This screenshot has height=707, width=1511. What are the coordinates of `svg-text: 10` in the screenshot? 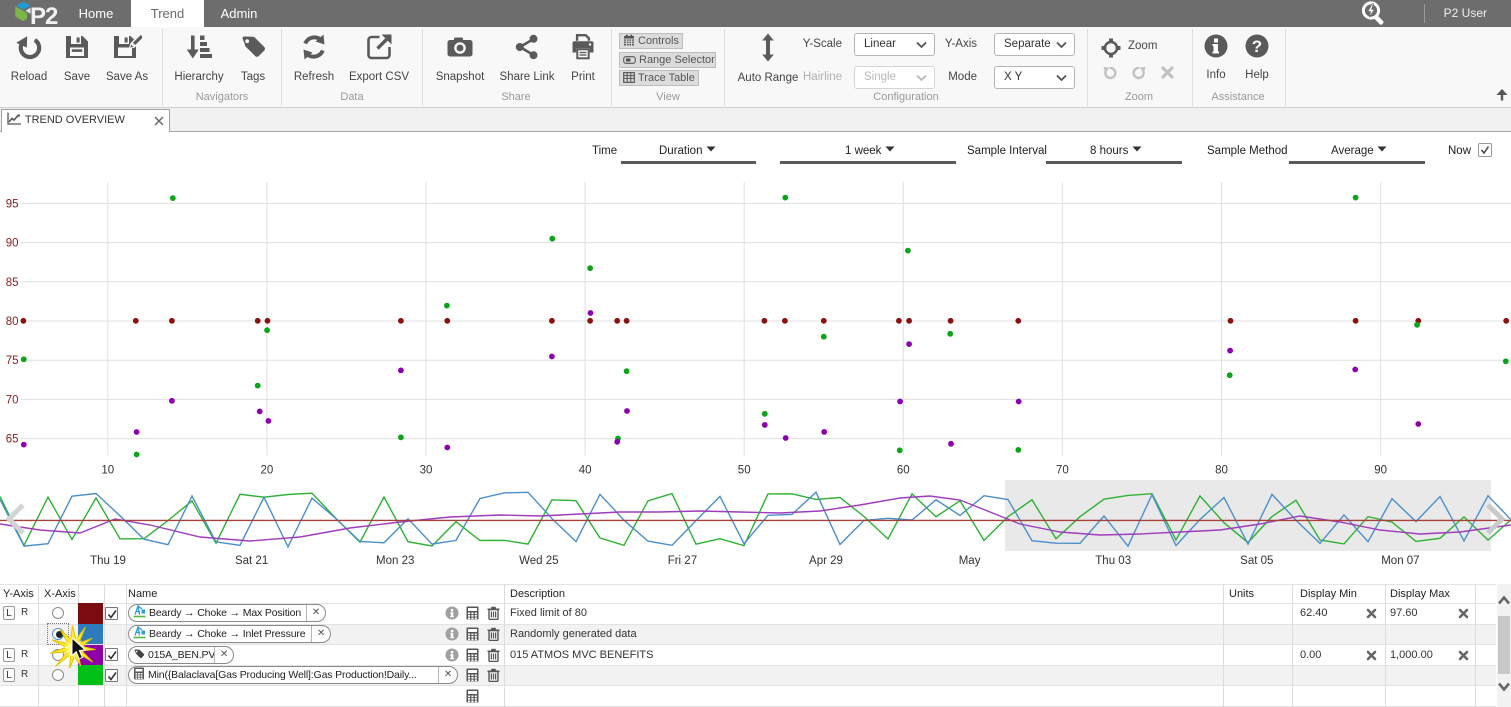 It's located at (107, 471).